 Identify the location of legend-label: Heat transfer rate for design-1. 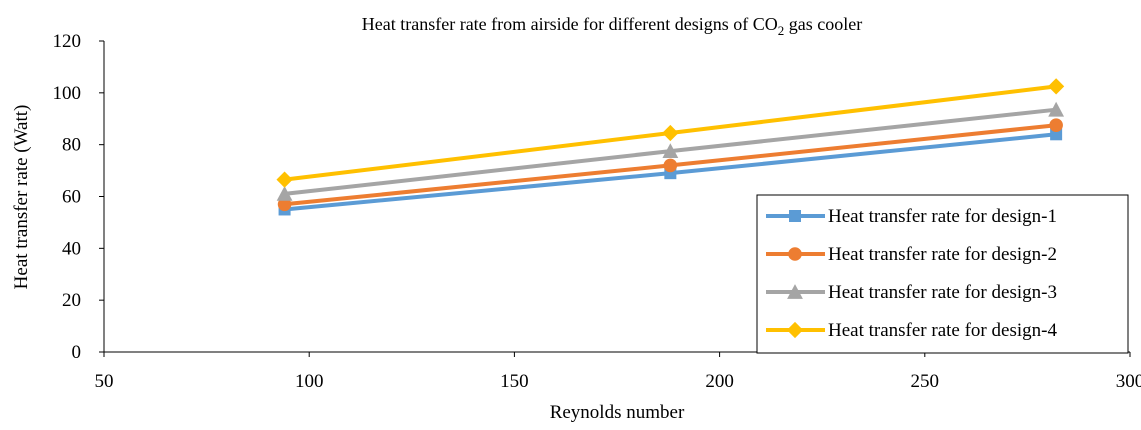
(942, 216).